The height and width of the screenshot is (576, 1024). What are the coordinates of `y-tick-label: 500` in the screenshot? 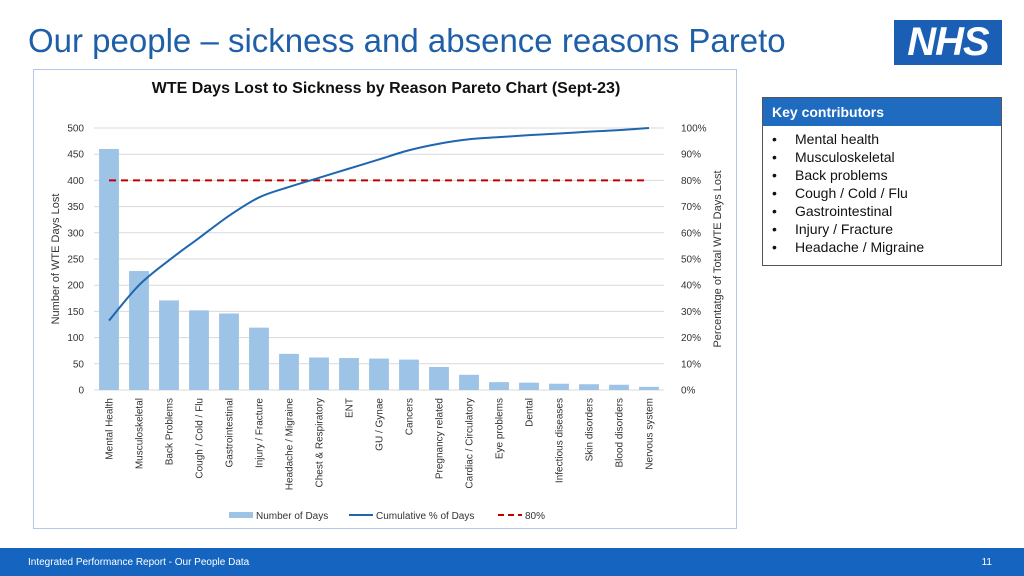 It's located at (75, 129).